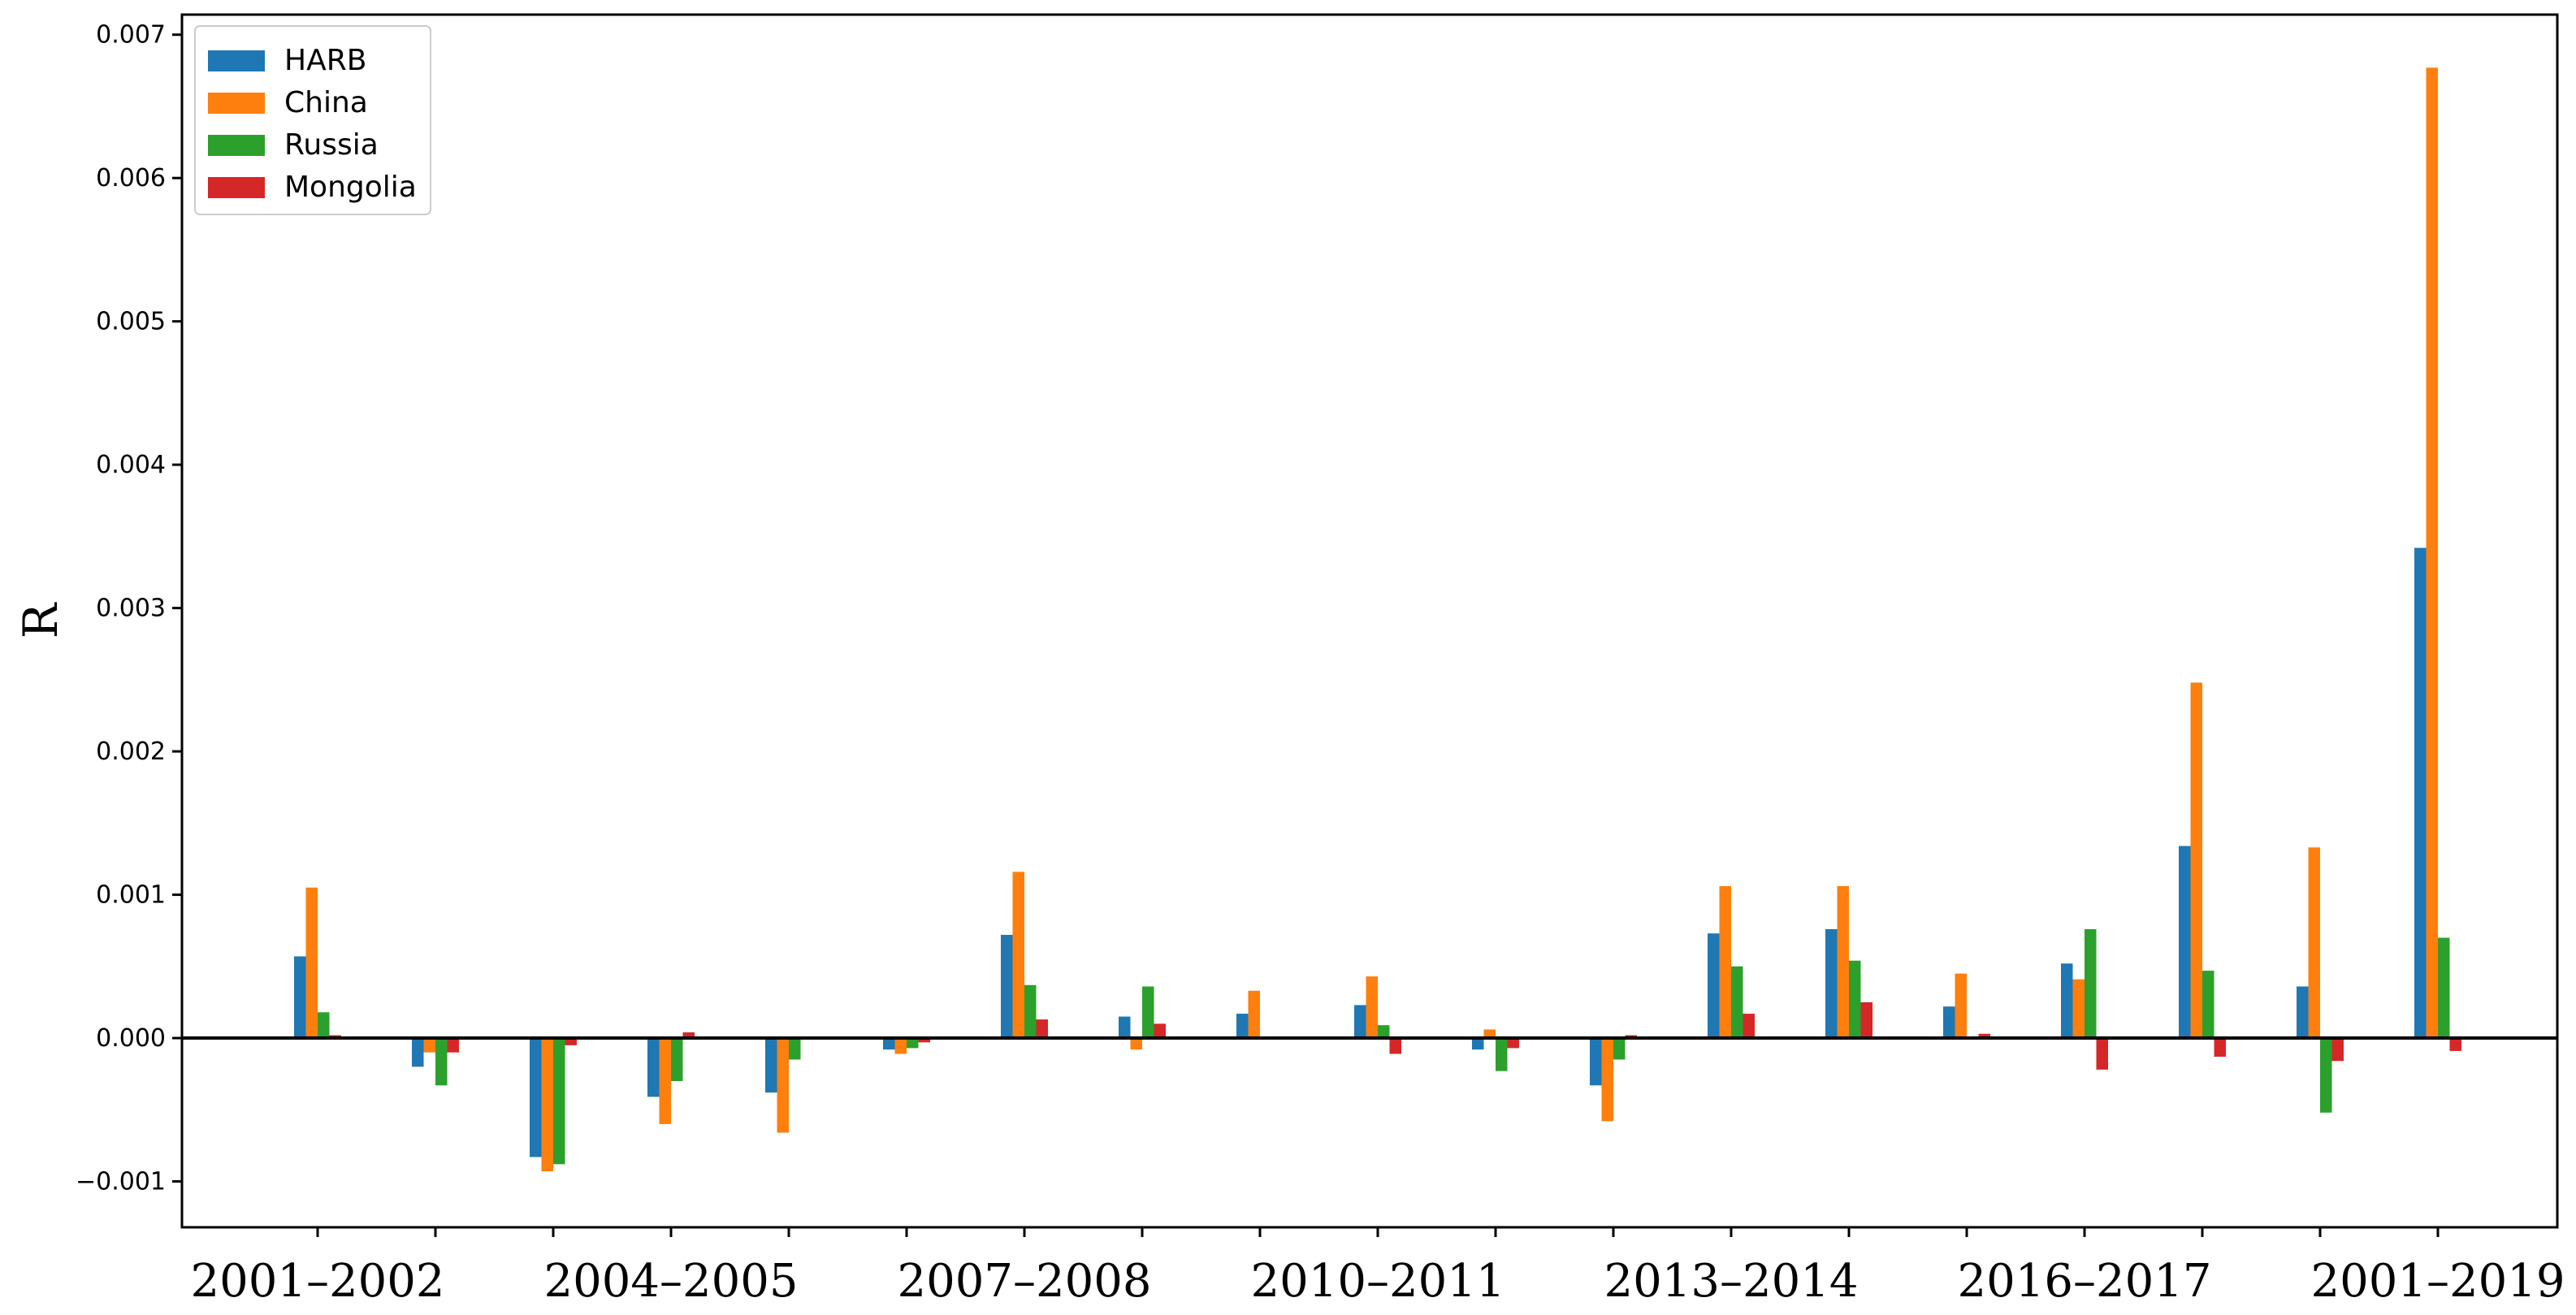  I want to click on legend-label-russia: Russia, so click(331, 145).